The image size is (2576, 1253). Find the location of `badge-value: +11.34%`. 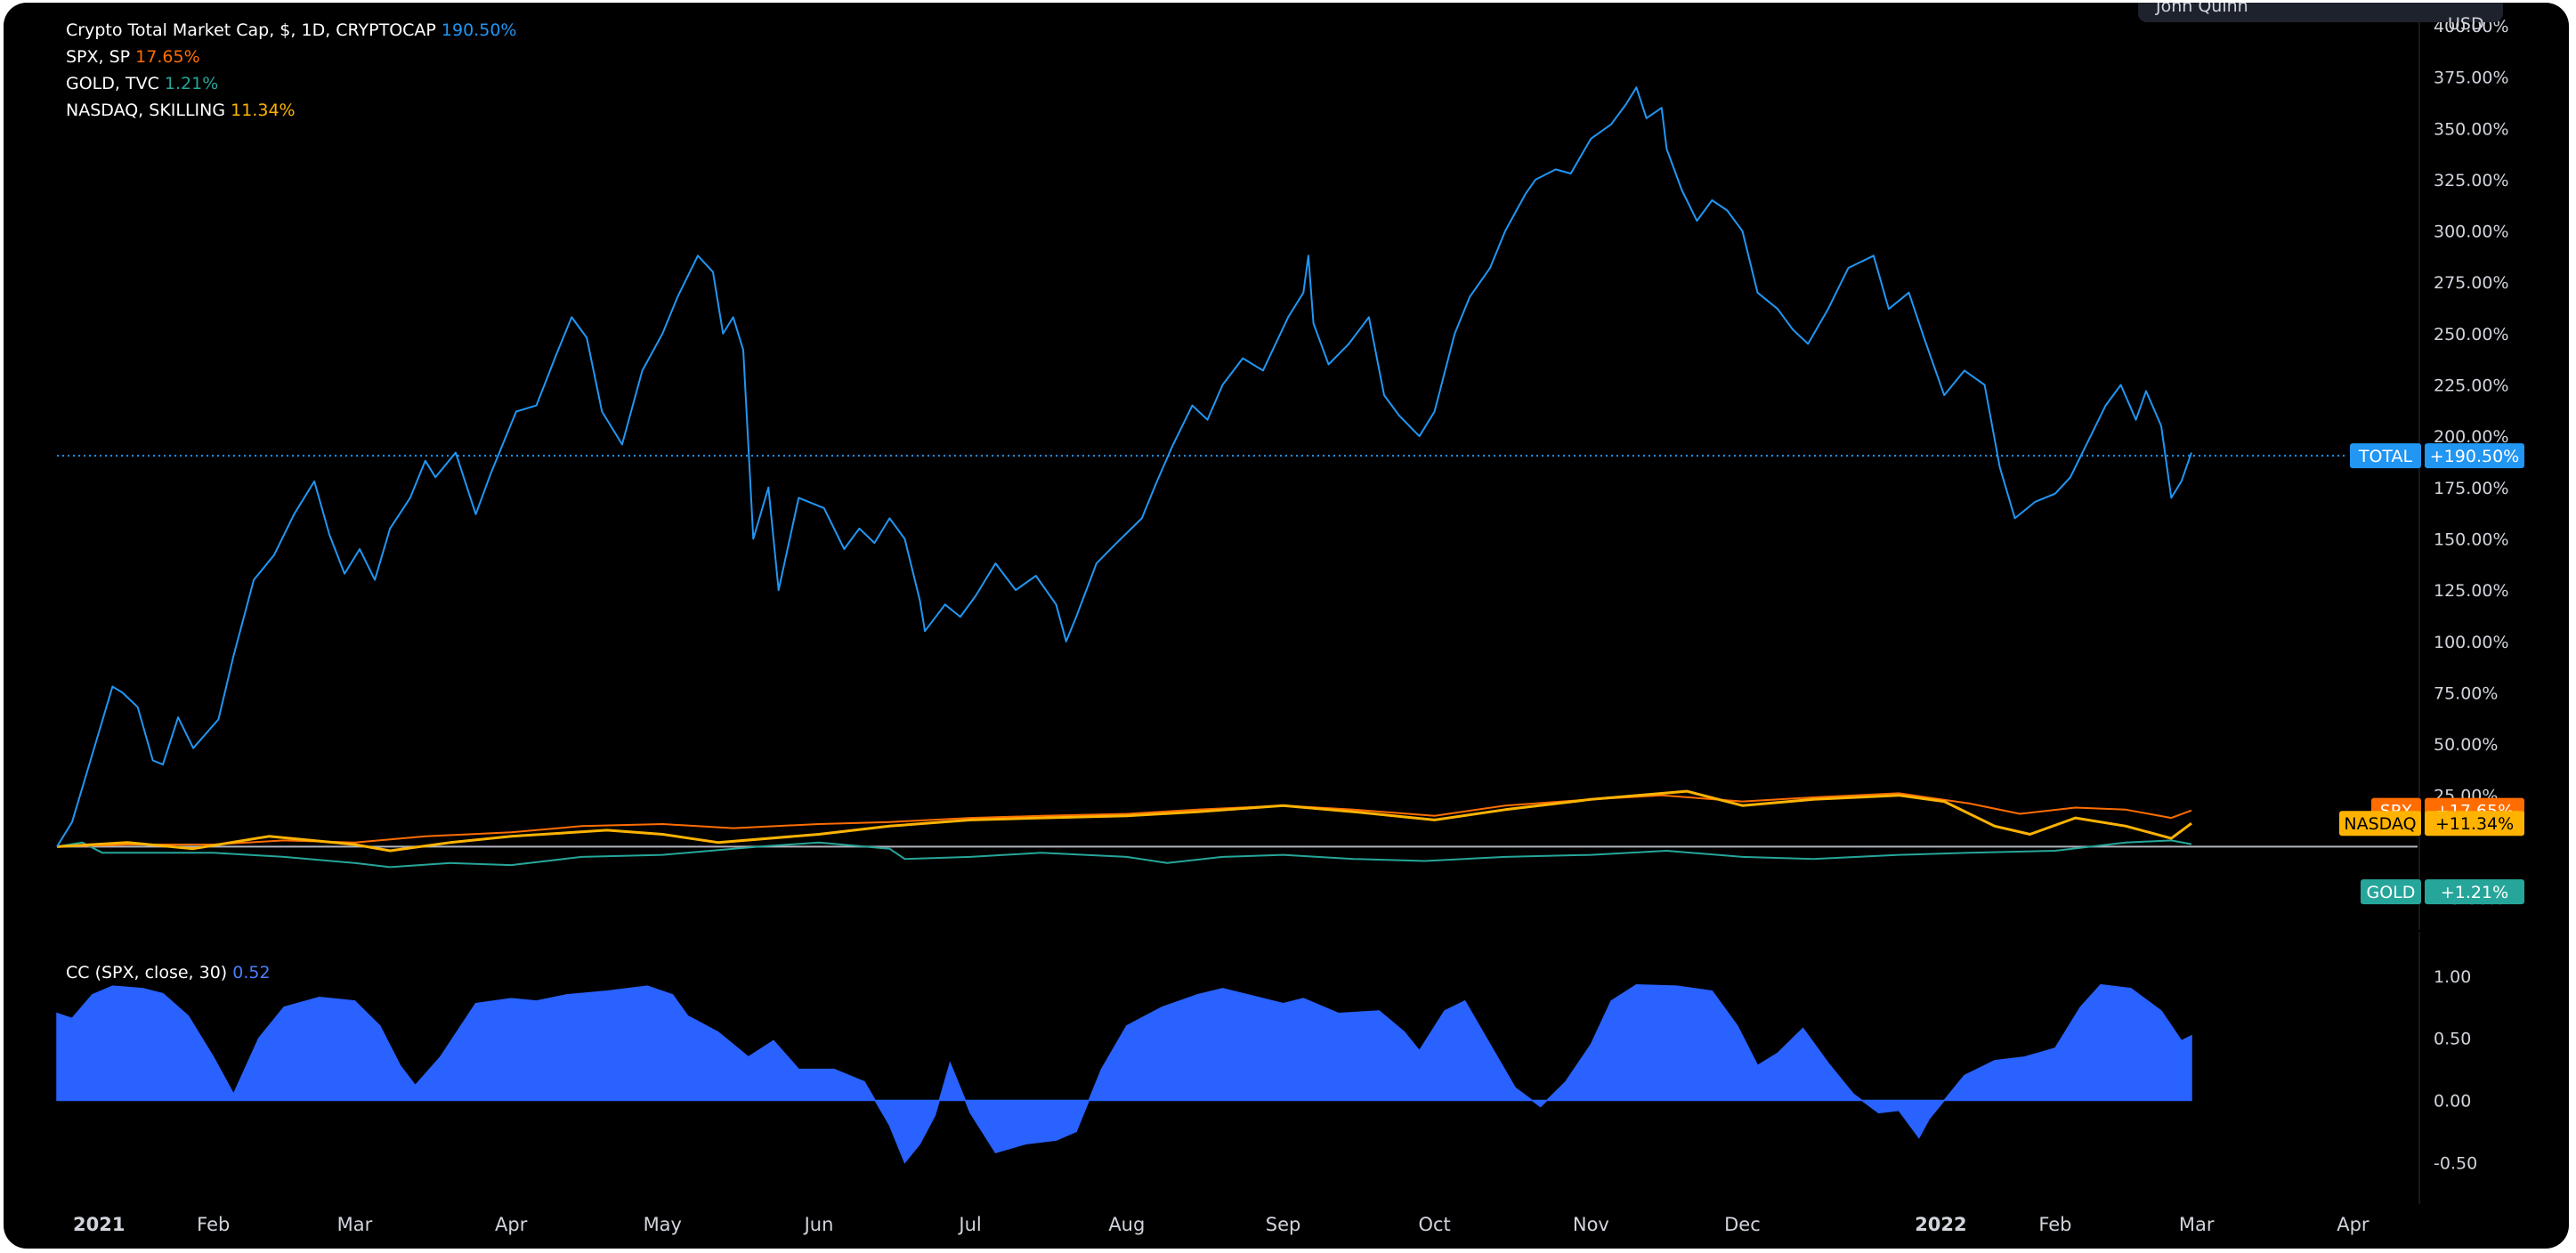

badge-value: +11.34% is located at coordinates (2474, 824).